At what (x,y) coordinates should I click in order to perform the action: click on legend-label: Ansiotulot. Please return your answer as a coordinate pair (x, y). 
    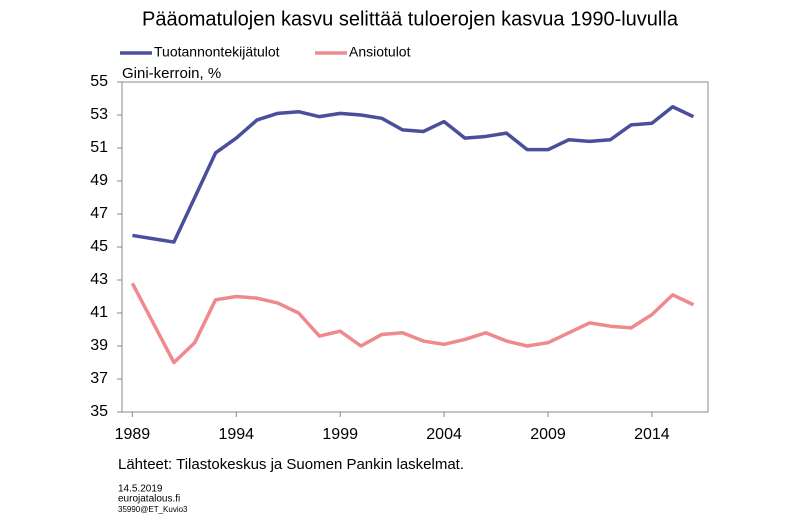
    Looking at the image, I should click on (380, 52).